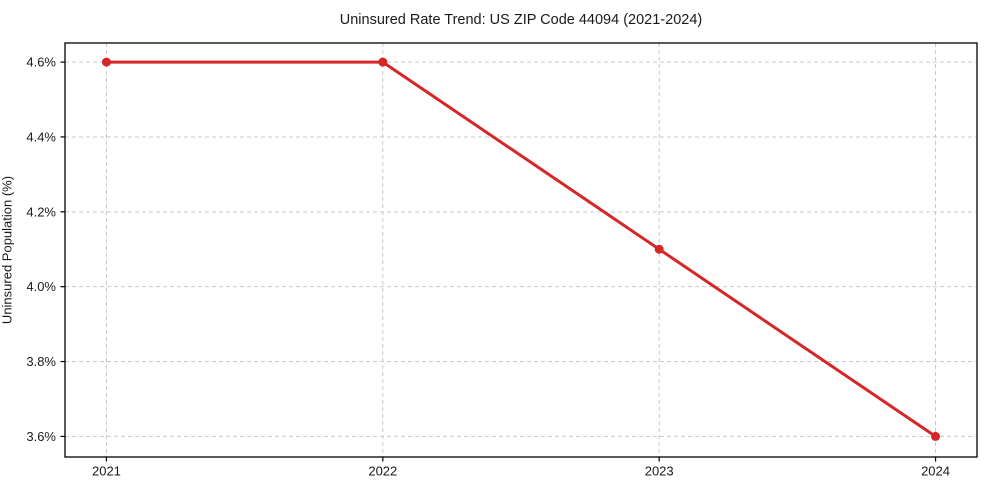 The height and width of the screenshot is (490, 989). What do you see at coordinates (41, 361) in the screenshot?
I see `y-tick-label: 3.8%` at bounding box center [41, 361].